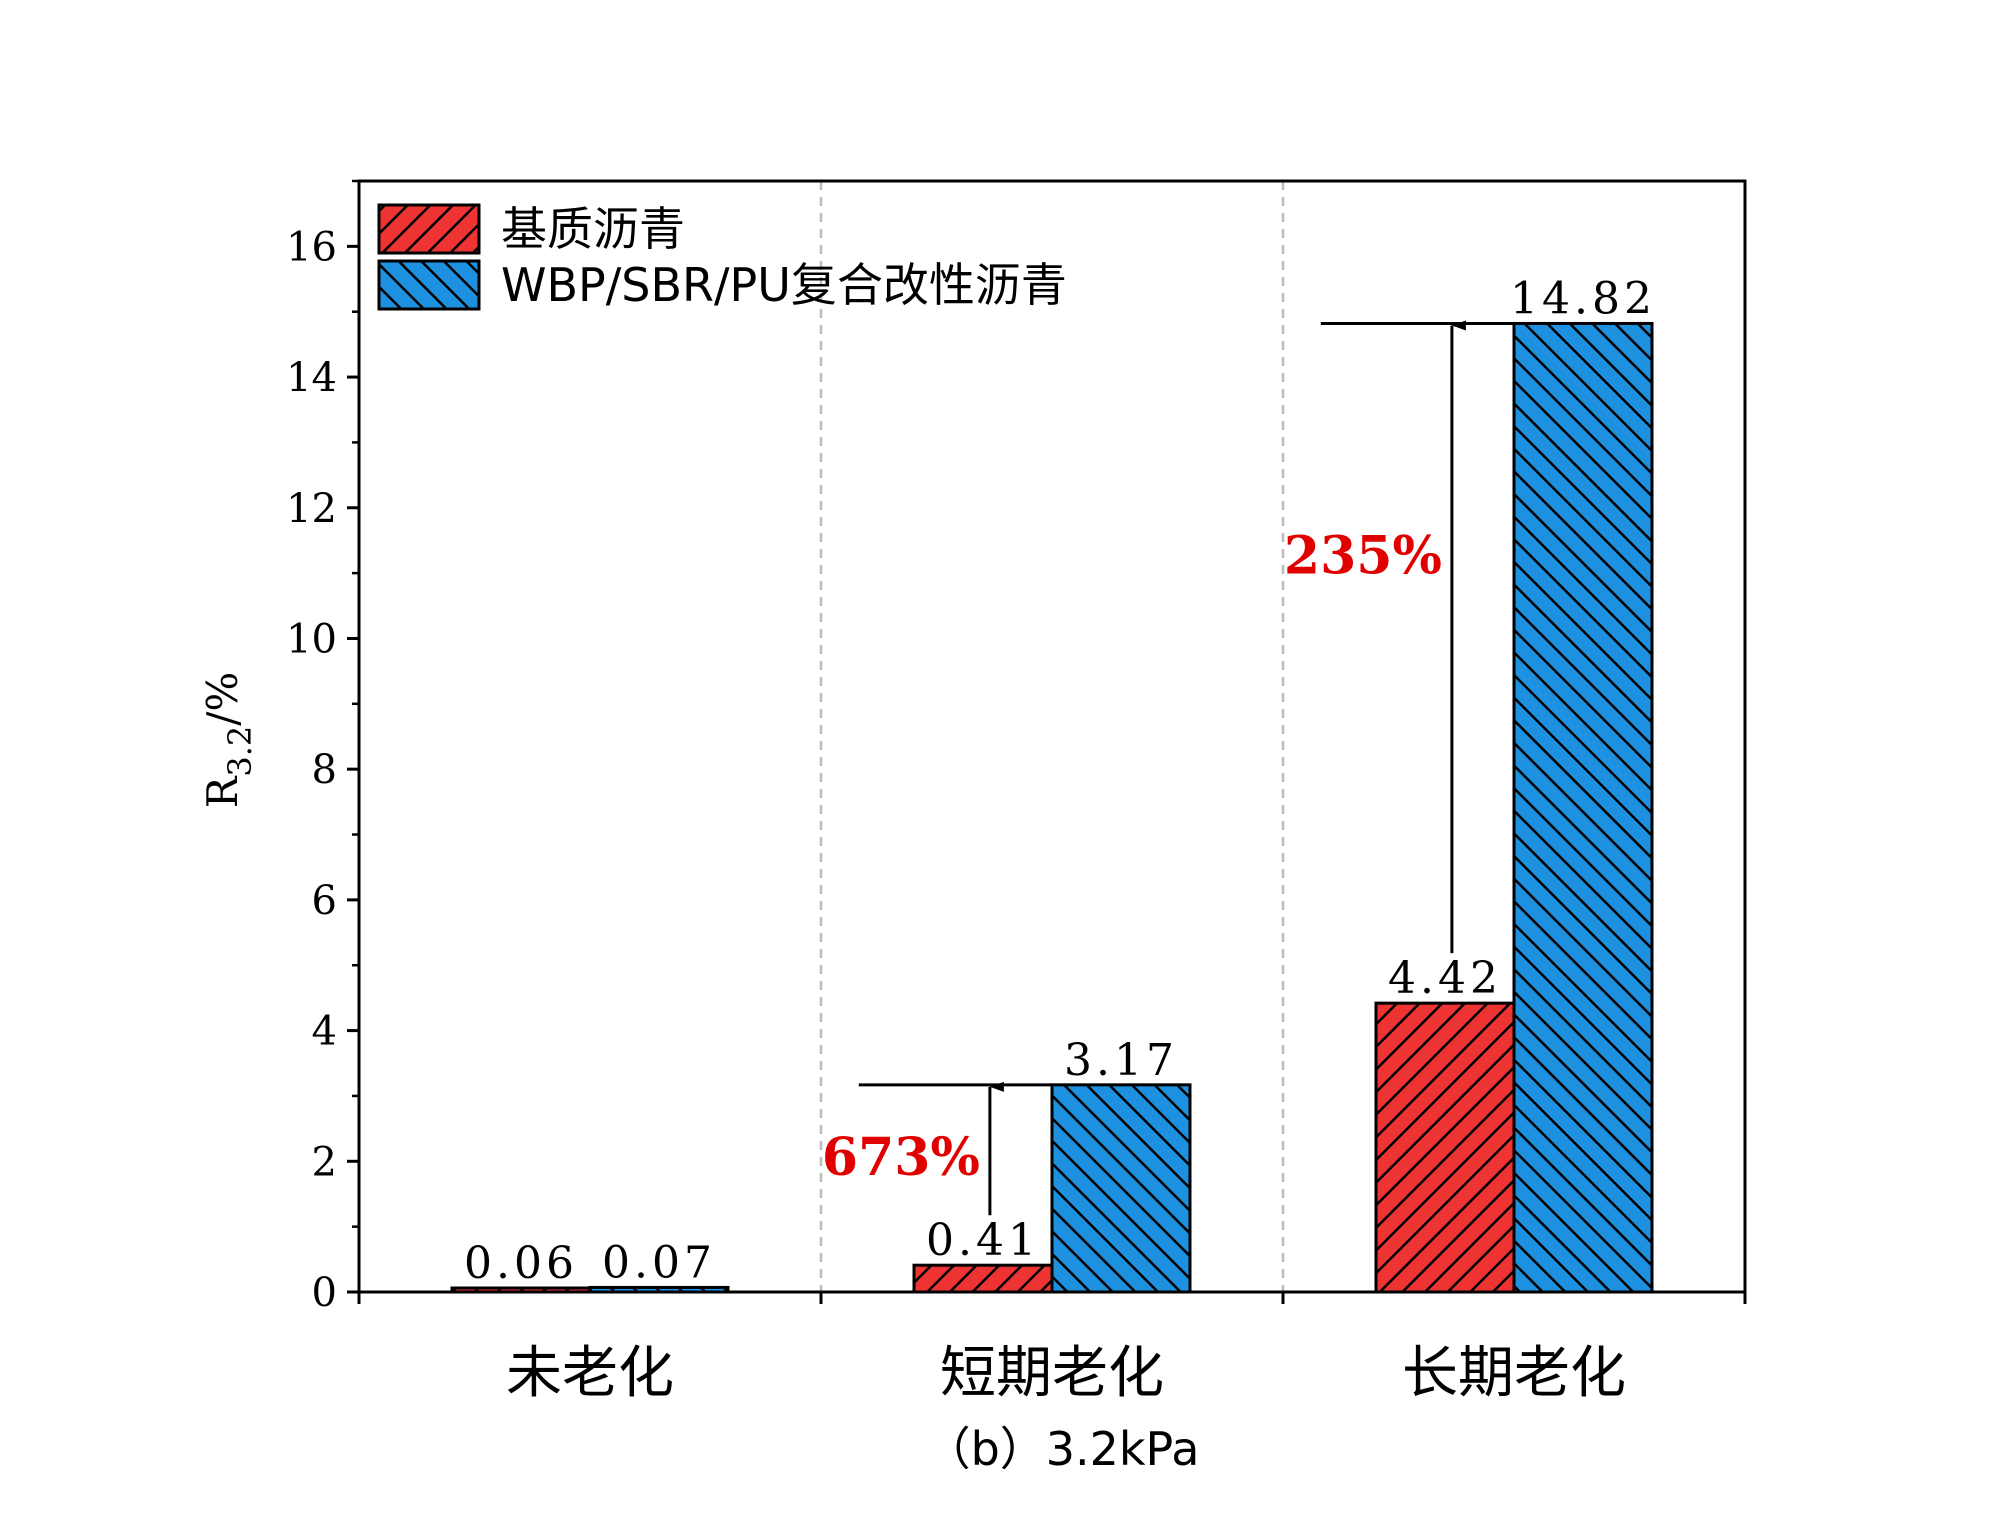 This screenshot has height=1531, width=2000. Describe the element at coordinates (222, 699) in the screenshot. I see `y-axis-label-unit: /%` at that location.